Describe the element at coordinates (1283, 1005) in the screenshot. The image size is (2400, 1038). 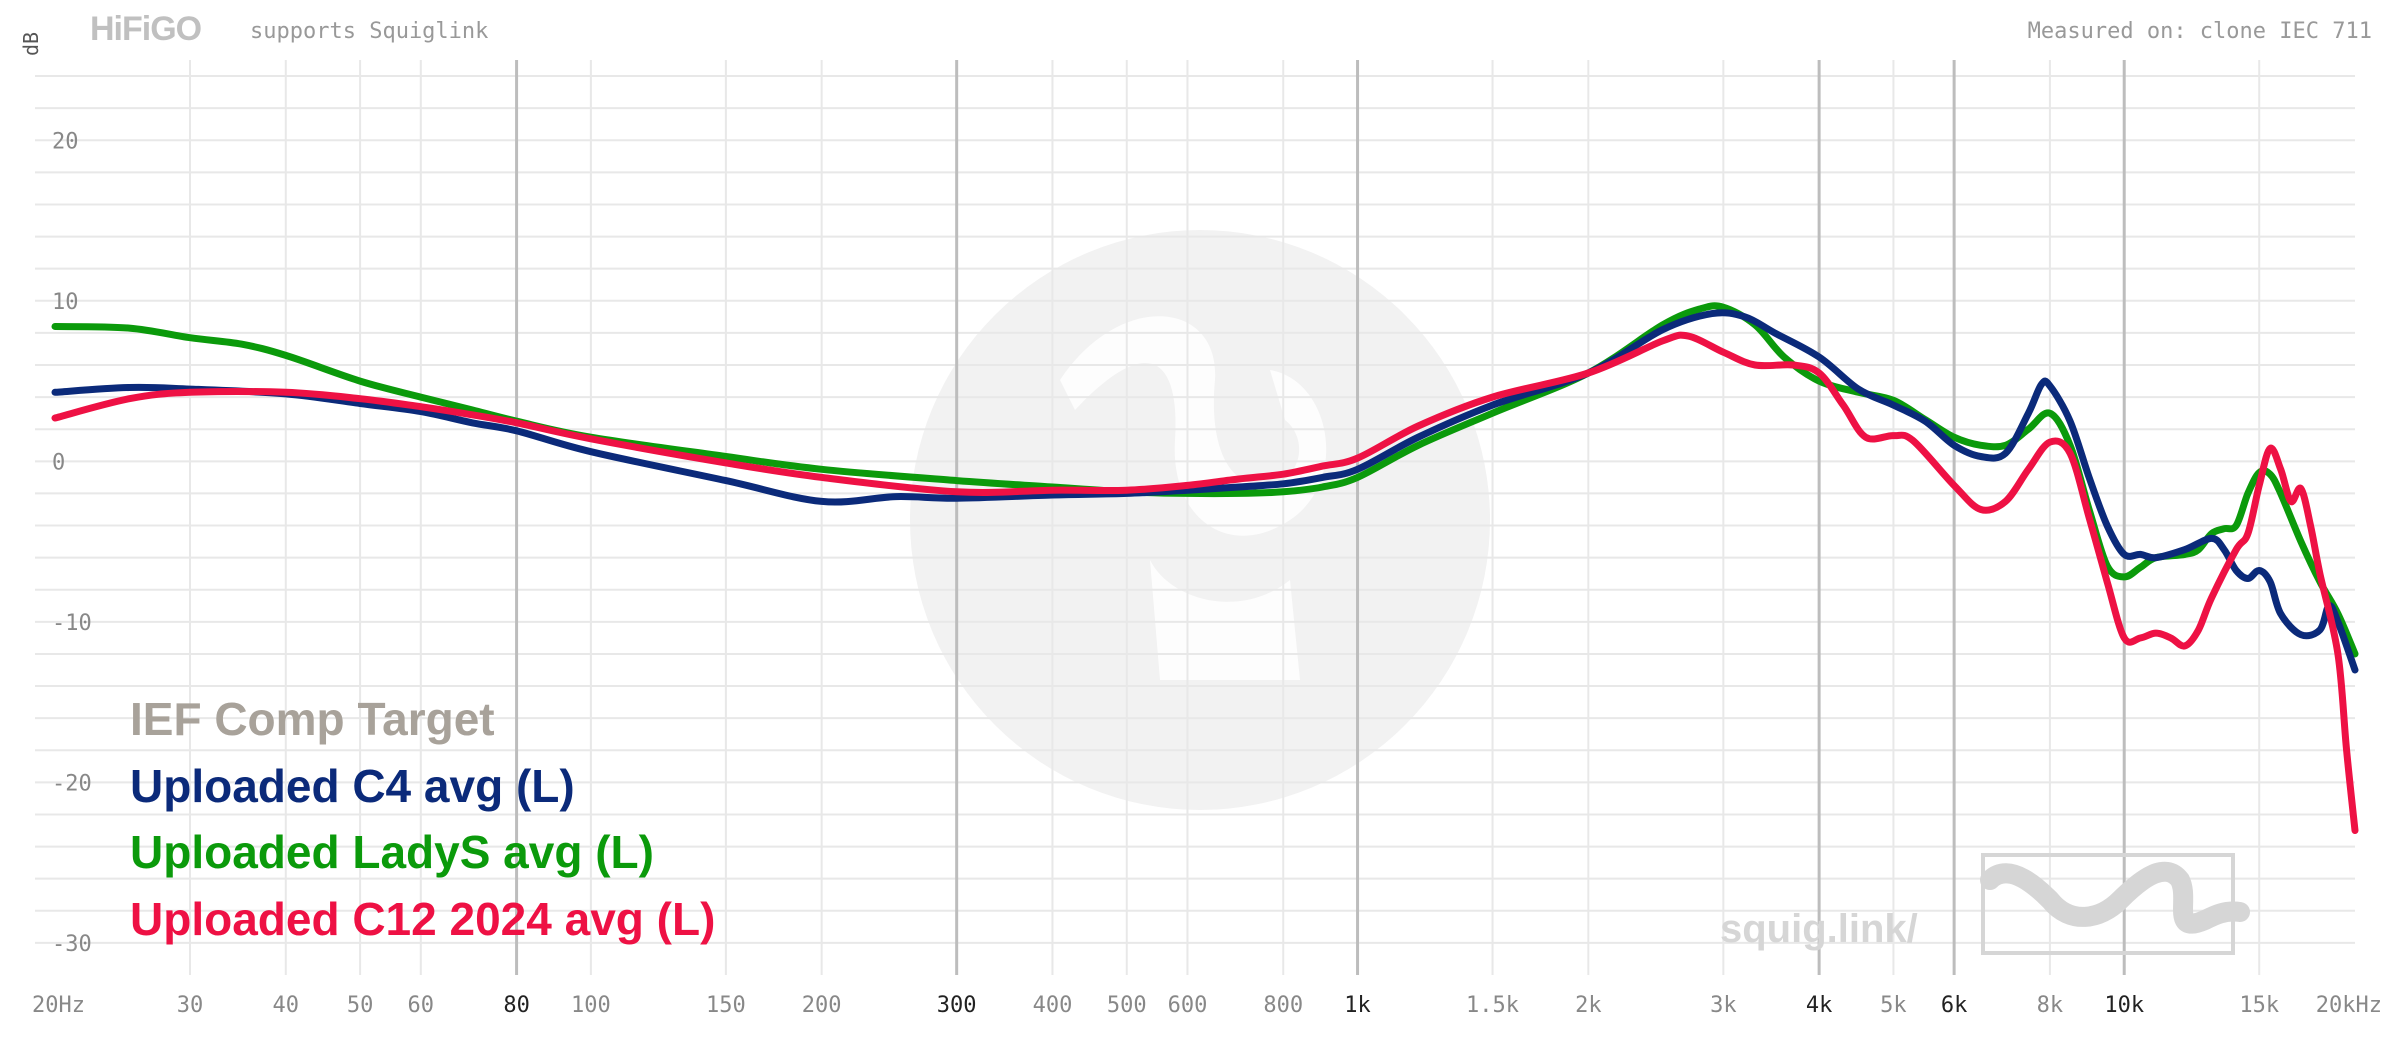
I see `x-tick-label: 800` at that location.